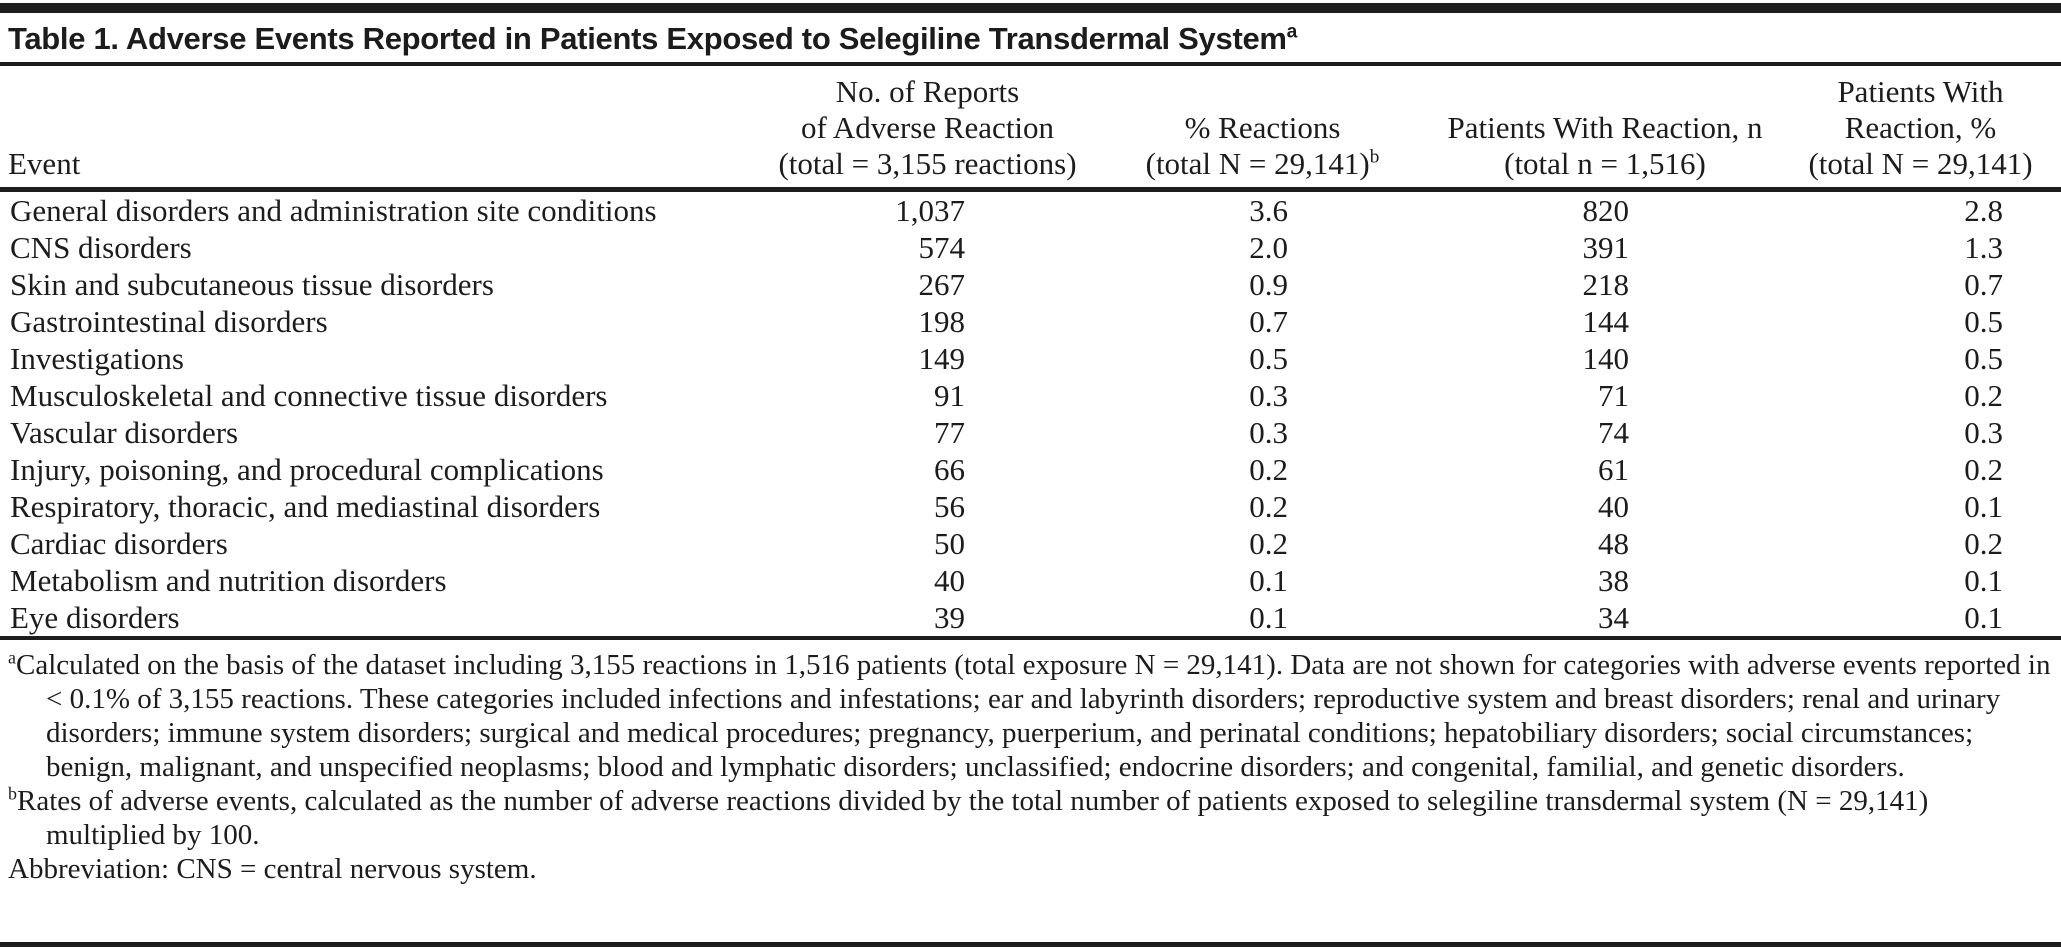  Describe the element at coordinates (1030, 247) in the screenshot. I see `table-row: CNS disorders 574 2.0 391 1.3` at that location.